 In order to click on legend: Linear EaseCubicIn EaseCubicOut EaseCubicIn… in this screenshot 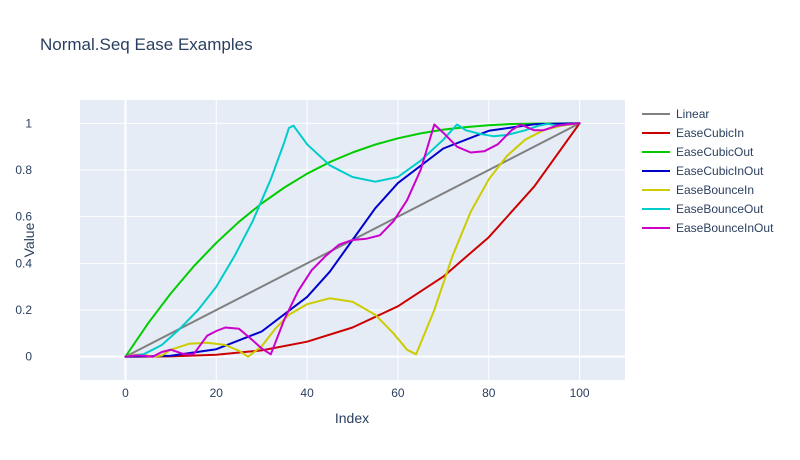, I will do `click(708, 171)`.